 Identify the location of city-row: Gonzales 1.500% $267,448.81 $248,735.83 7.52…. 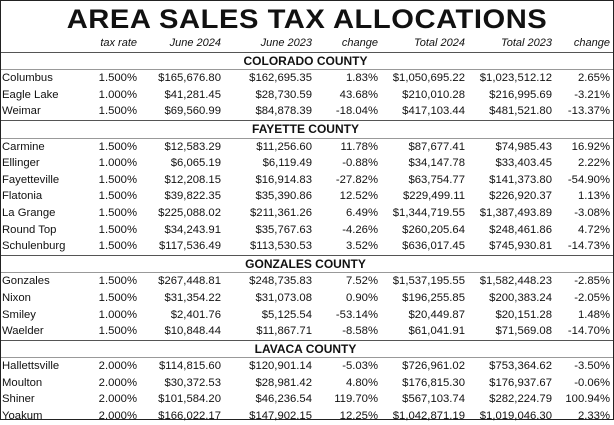
(307, 281).